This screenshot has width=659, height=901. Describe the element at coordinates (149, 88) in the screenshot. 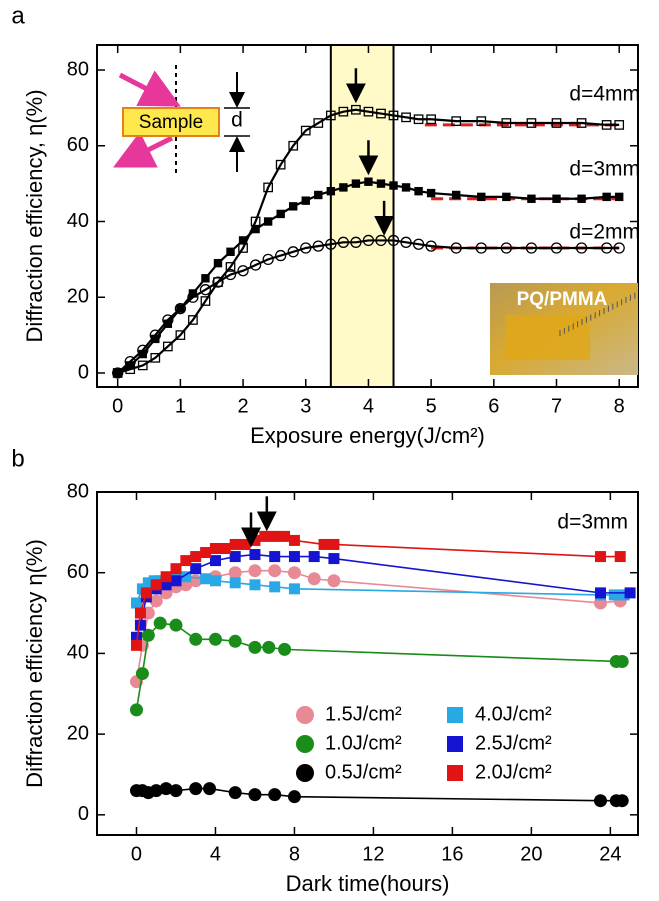

I see `schematic-beam` at that location.